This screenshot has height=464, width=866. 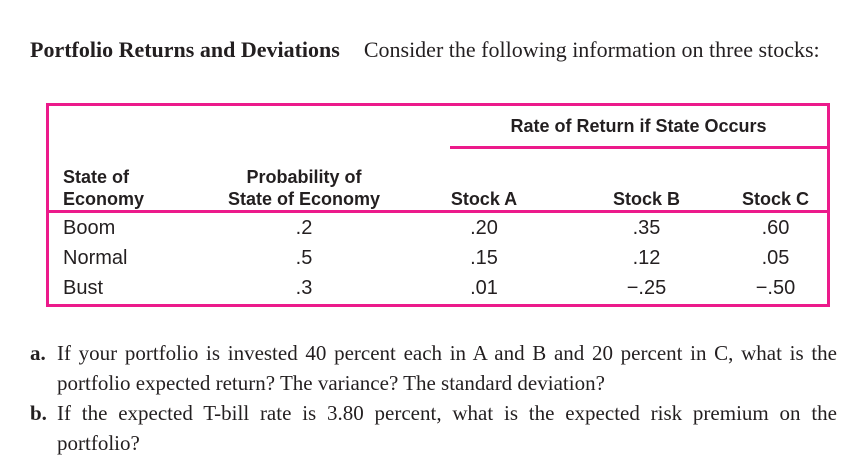 I want to click on cell-stock-a: .15, so click(x=484, y=257).